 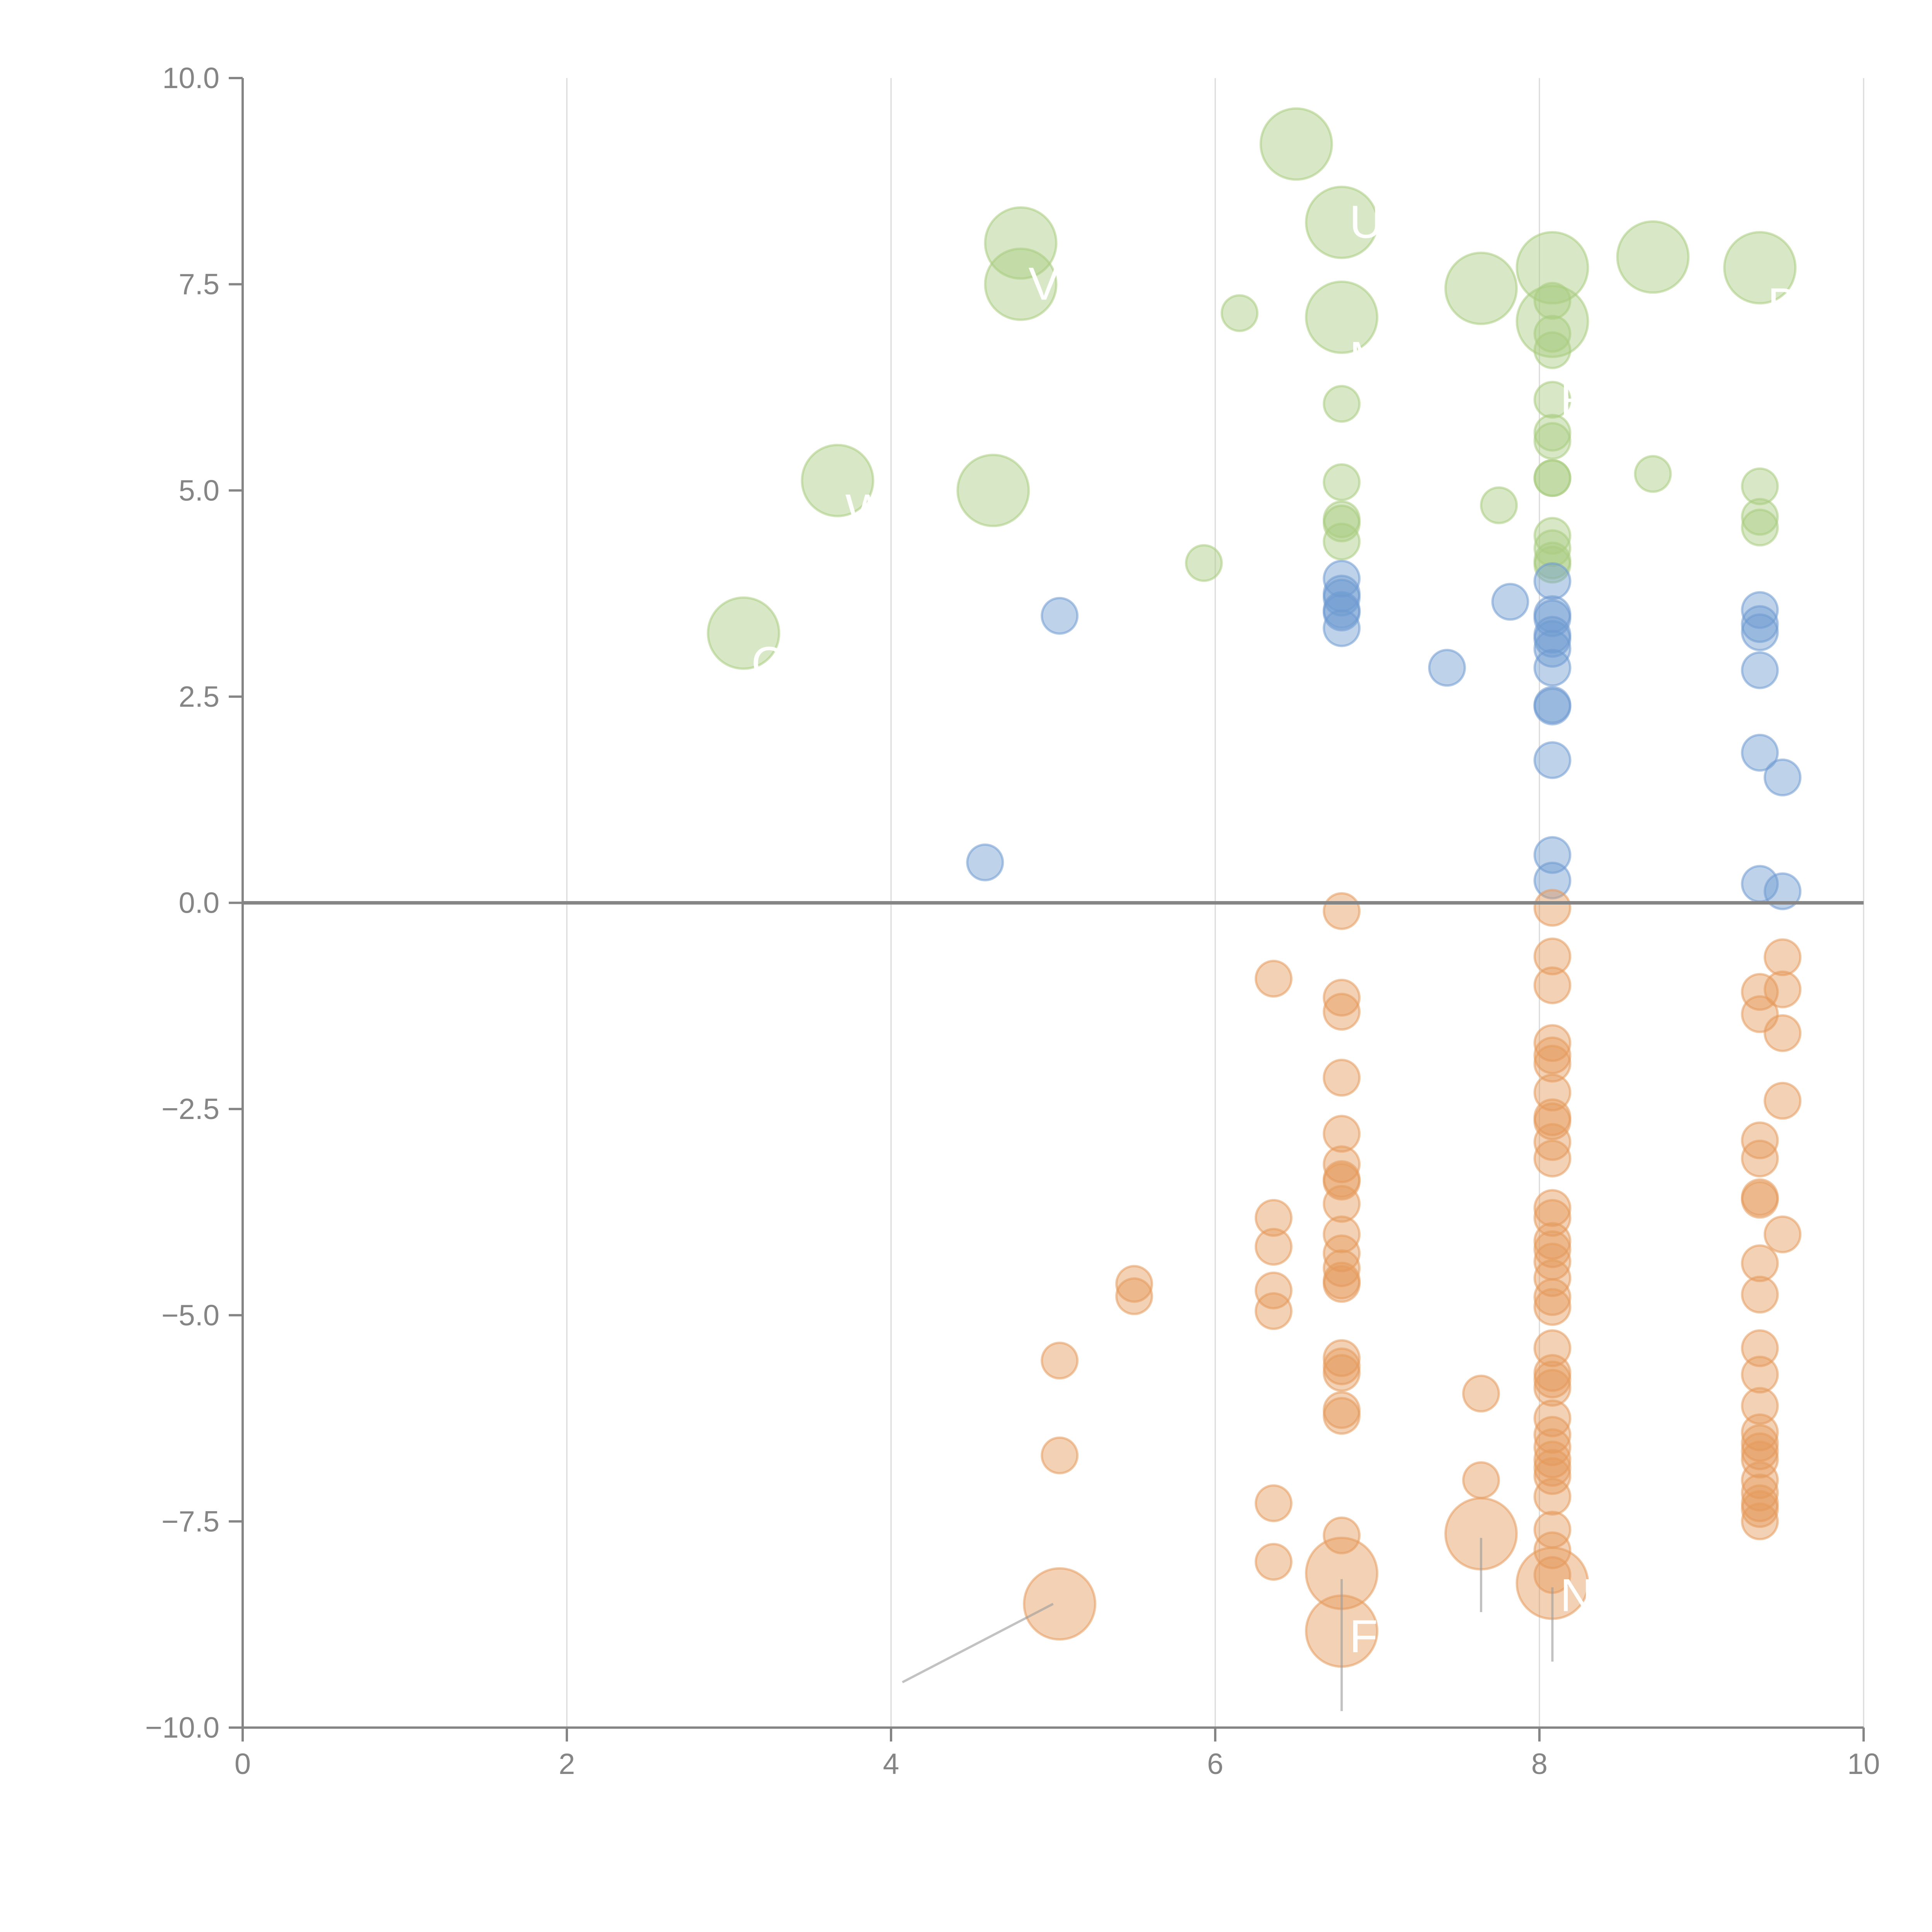 I want to click on point-label: U, so click(x=1366, y=222).